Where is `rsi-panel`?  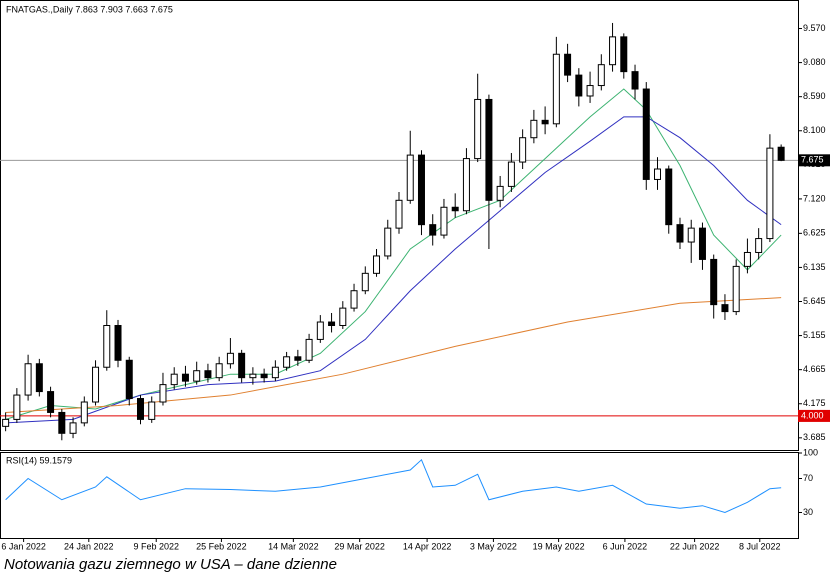 rsi-panel is located at coordinates (399, 495).